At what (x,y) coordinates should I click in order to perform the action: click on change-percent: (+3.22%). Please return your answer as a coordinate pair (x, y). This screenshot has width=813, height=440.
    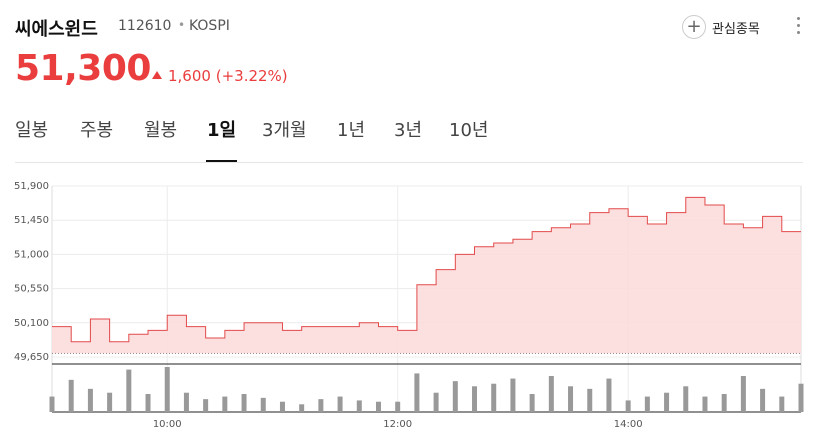
    Looking at the image, I should click on (251, 76).